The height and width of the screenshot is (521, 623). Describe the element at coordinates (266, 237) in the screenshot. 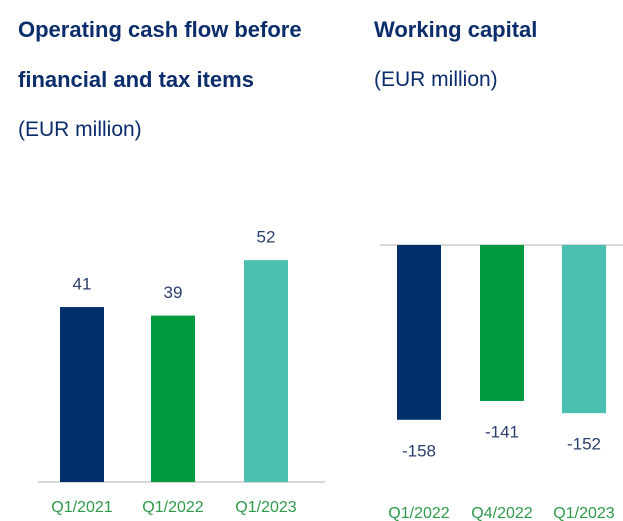

I see `value-label: 52` at that location.